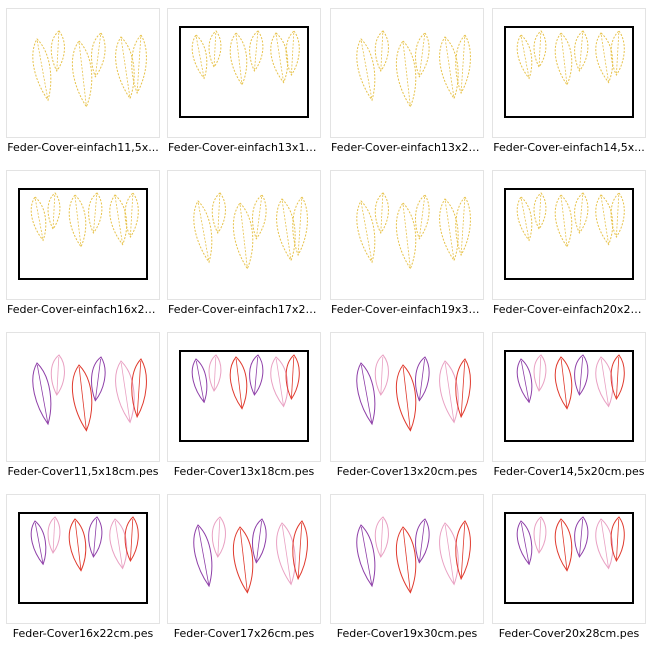  Describe the element at coordinates (83, 471) in the screenshot. I see `file-name: Feder-Cover11,5x18cm.pes` at that location.